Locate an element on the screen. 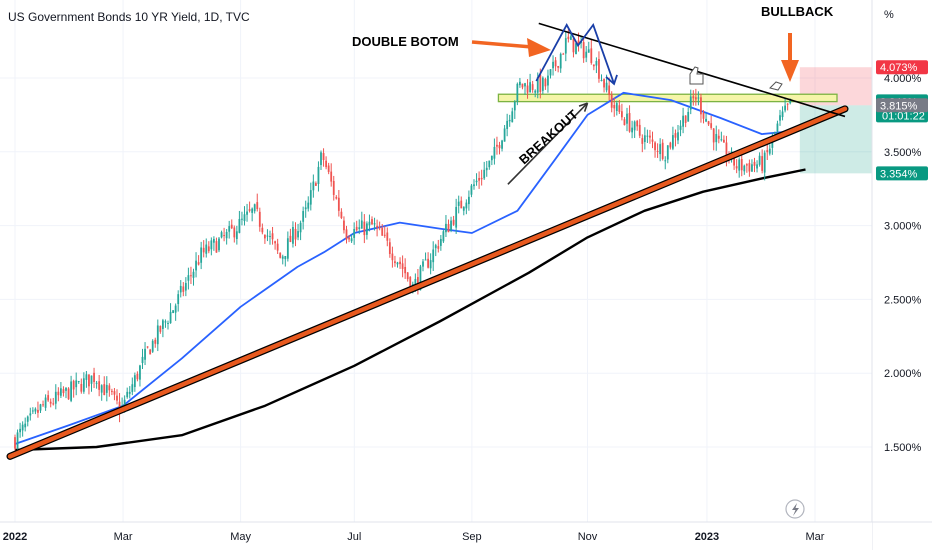  lightning-icon is located at coordinates (795, 509).